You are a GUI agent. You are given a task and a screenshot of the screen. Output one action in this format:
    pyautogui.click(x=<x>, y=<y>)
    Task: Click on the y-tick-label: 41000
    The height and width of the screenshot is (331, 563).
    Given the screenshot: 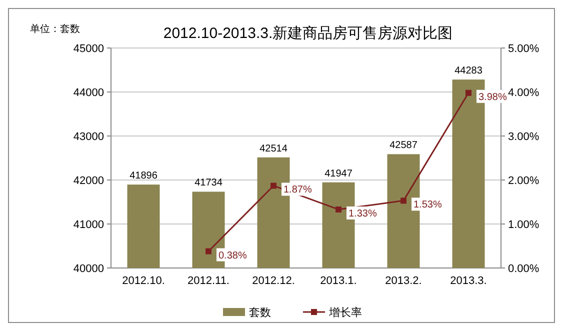 What is the action you would take?
    pyautogui.click(x=88, y=225)
    